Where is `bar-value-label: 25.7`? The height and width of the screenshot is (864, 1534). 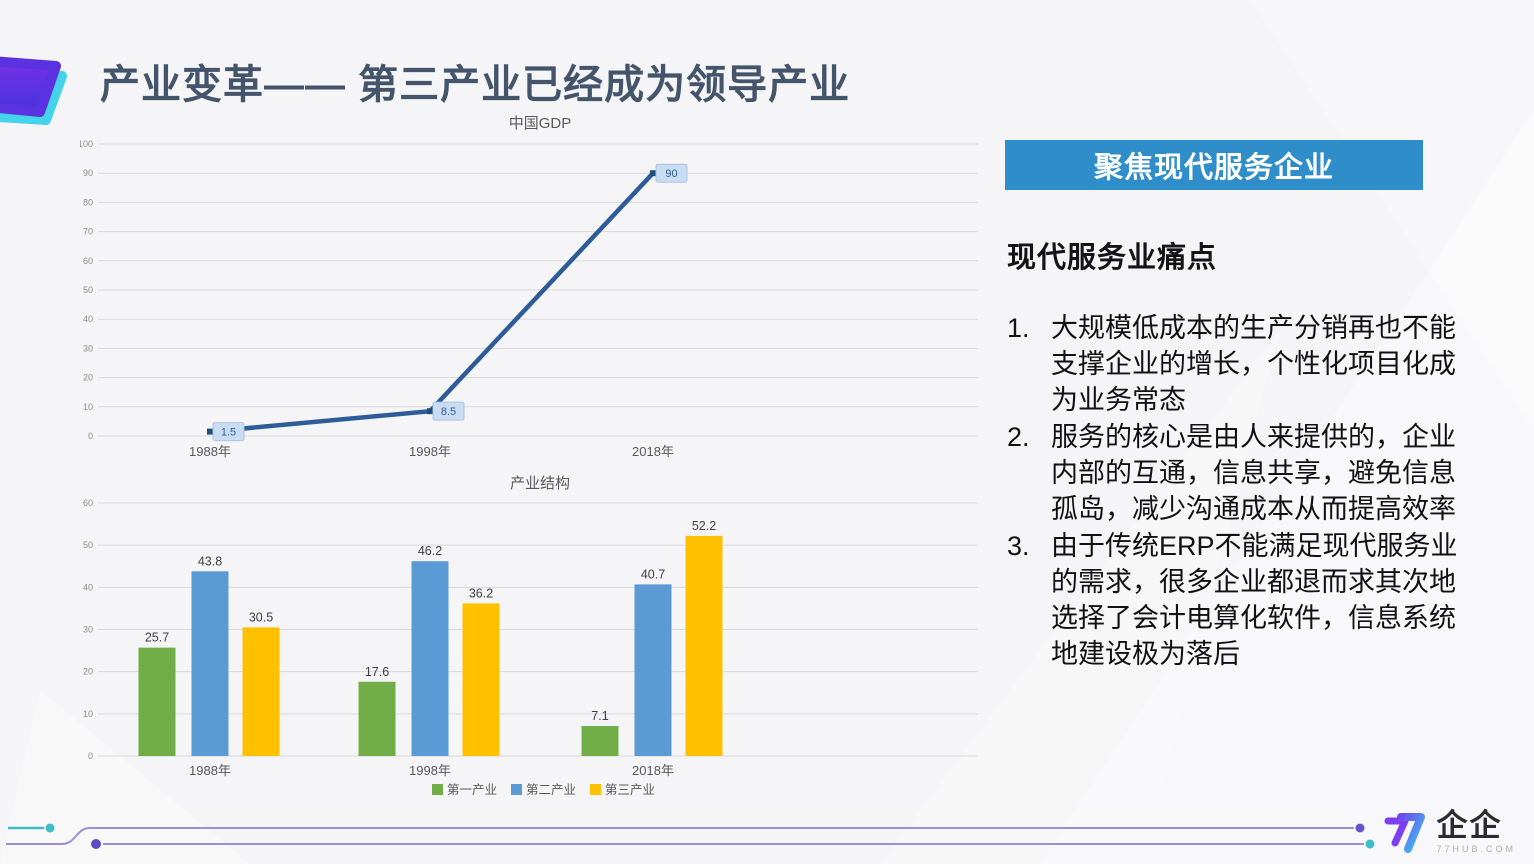 bar-value-label: 25.7 is located at coordinates (157, 638).